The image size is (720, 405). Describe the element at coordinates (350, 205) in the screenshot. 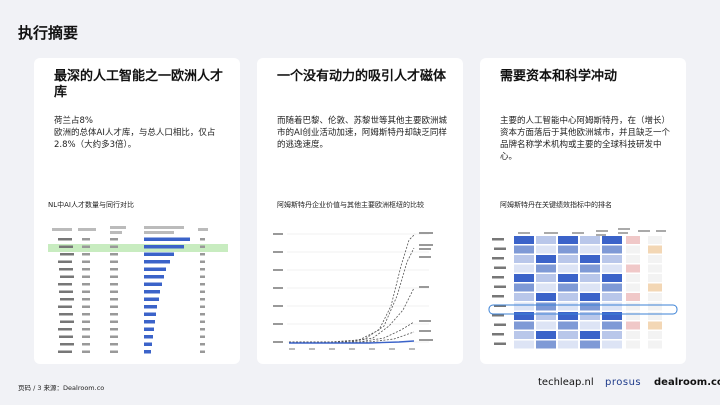

I see `figure-title: 阿姆斯特丹企业价值与其他主要欧洲枢纽的比较` at that location.